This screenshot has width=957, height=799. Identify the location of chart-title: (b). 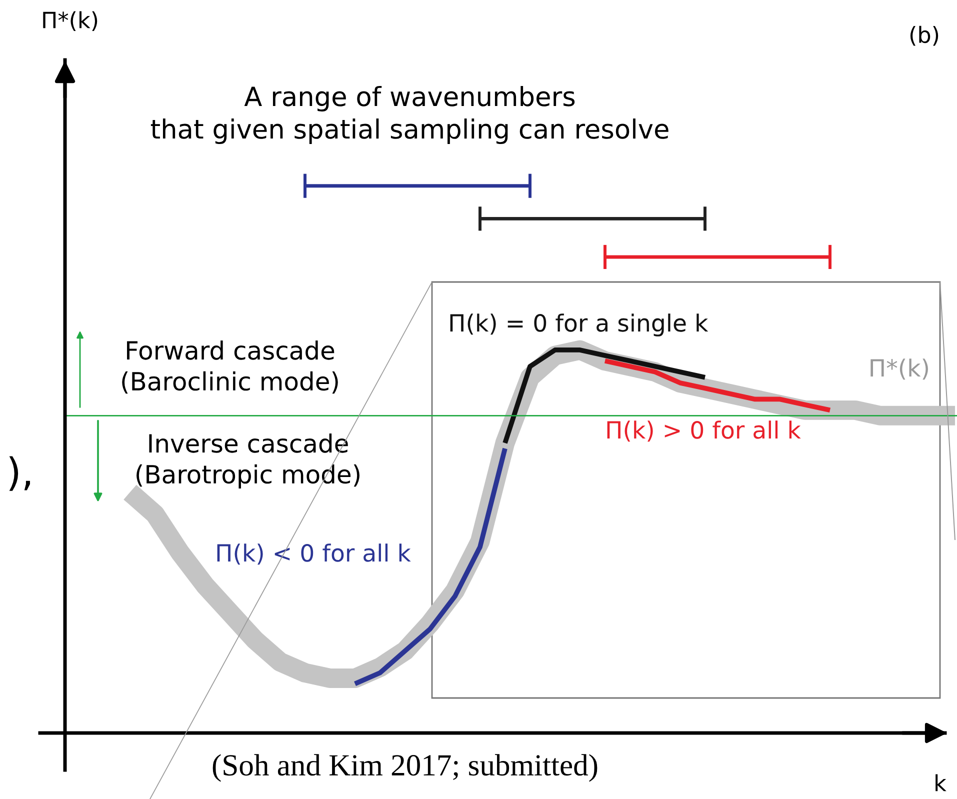
(924, 36).